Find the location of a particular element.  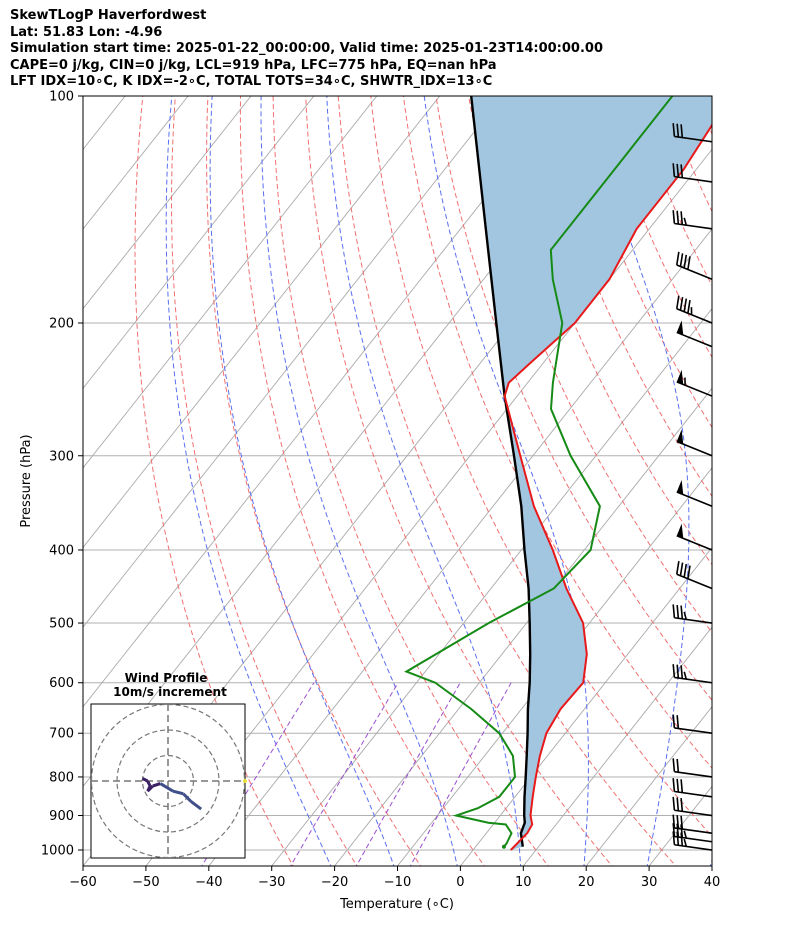

hodograph-subtitle: 10m/s increment is located at coordinates (170, 692).